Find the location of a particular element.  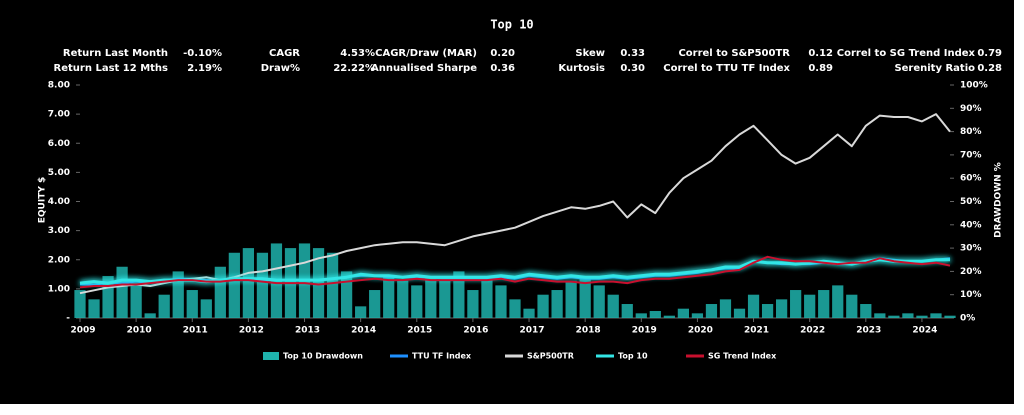

stat-label: Correl to TTU TF Index is located at coordinates (726, 68).